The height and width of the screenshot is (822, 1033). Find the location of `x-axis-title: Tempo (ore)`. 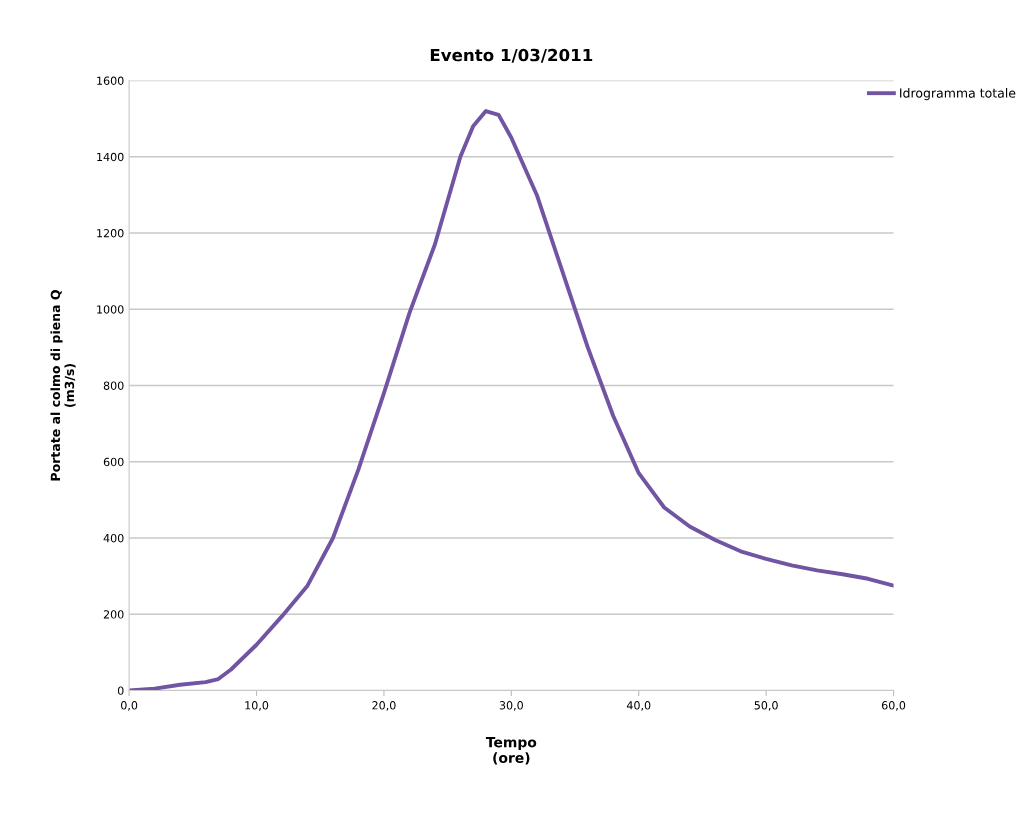

x-axis-title: Tempo (ore) is located at coordinates (511, 751).